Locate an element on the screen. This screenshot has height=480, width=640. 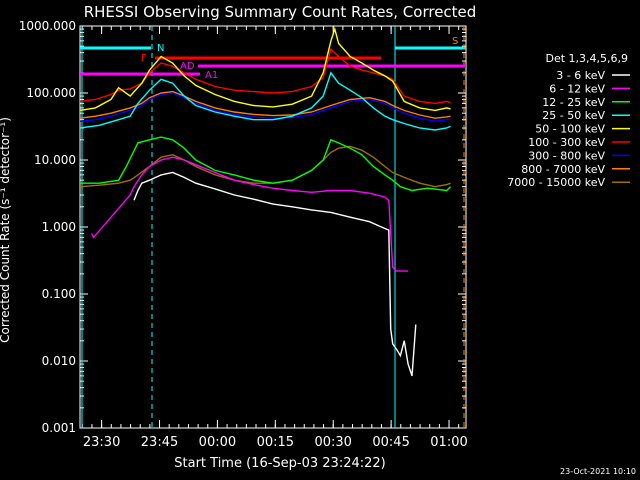
annotation-label-n: N is located at coordinates (160, 48).